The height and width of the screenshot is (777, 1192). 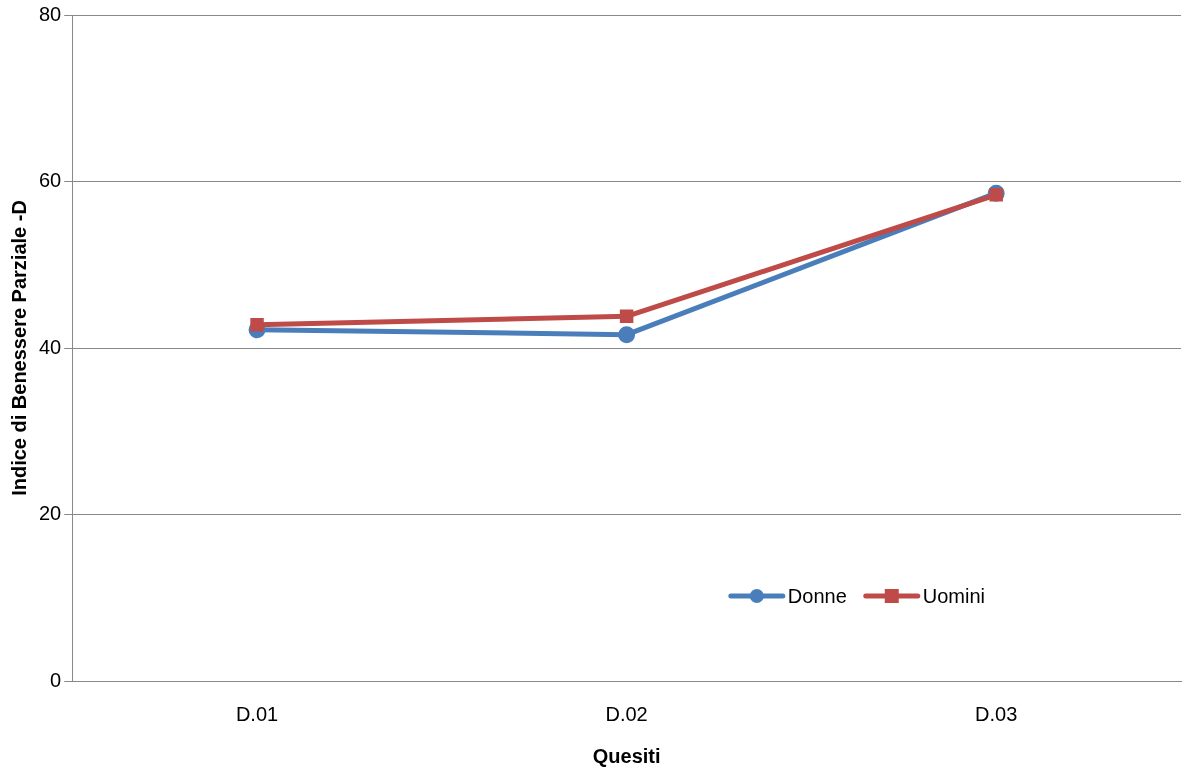 I want to click on x-tick-label: D.02, so click(x=626, y=713).